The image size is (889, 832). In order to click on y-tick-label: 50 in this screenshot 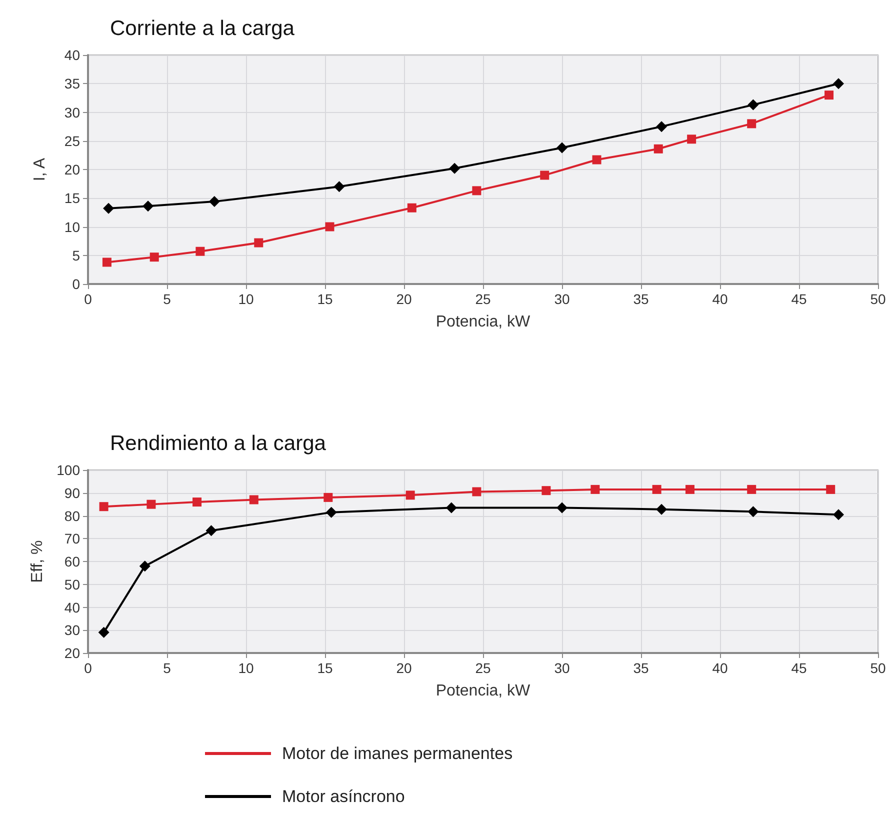, I will do `click(72, 584)`.